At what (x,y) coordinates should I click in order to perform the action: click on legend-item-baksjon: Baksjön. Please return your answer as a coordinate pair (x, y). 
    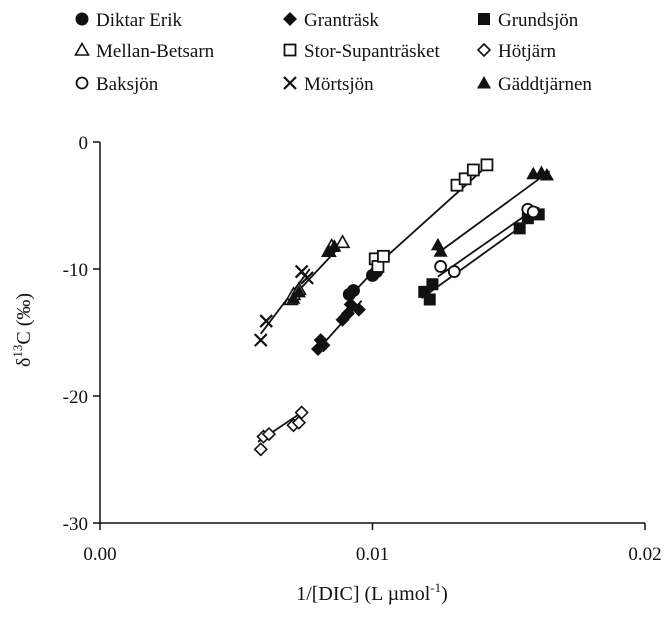
    Looking at the image, I should click on (117, 84).